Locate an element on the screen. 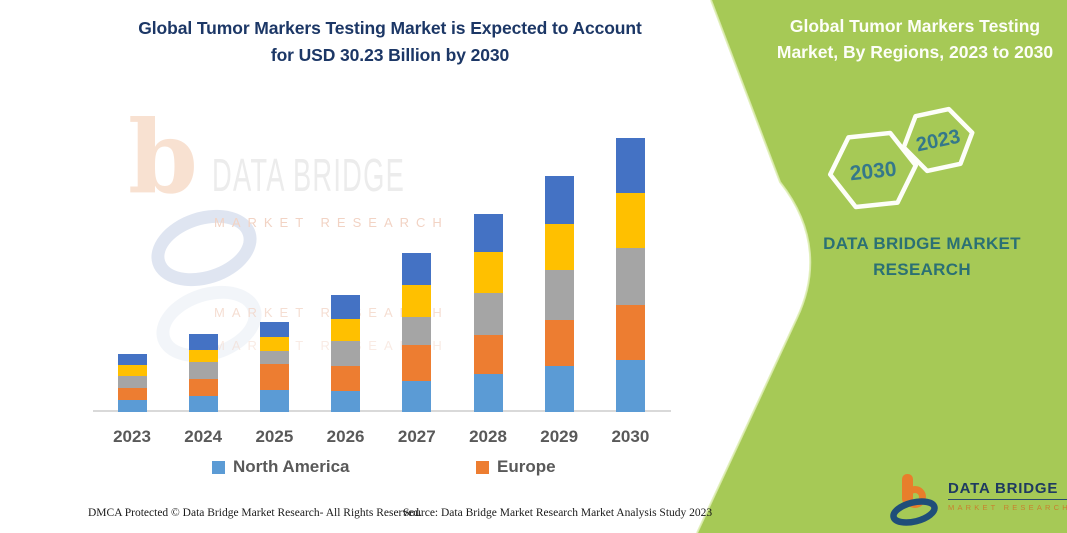 Image resolution: width=1067 pixels, height=533 pixels. right-panel-brand-line-1: DATA BRIDGE MARKET is located at coordinates (922, 243).